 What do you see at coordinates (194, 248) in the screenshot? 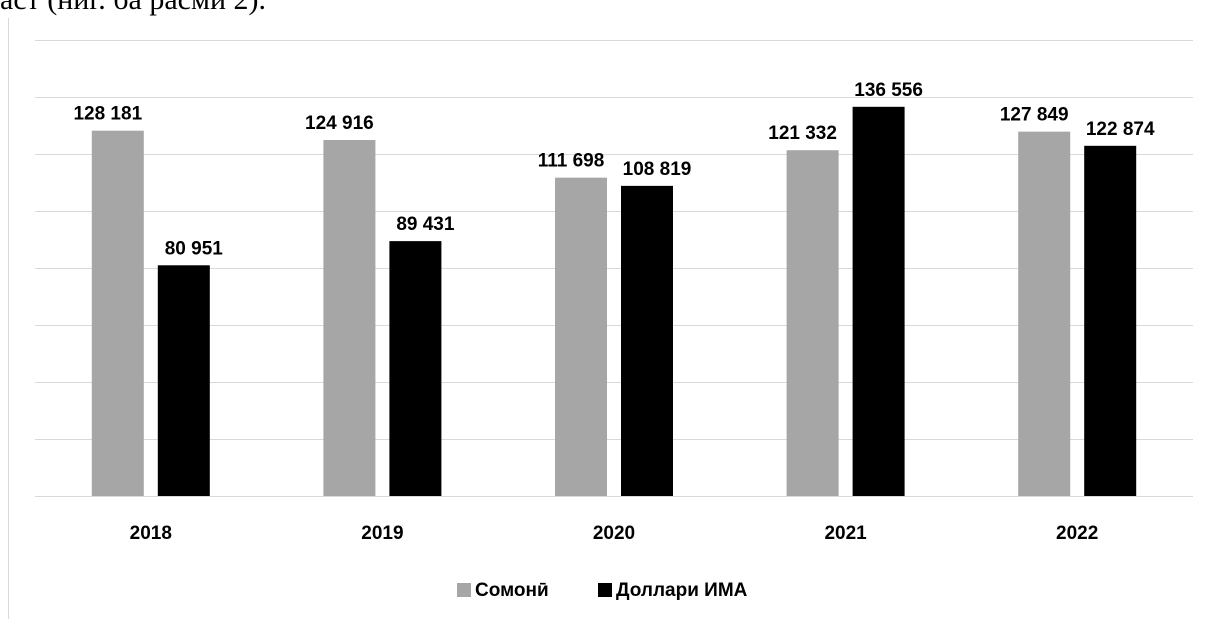
I see `value-label: 80 951` at bounding box center [194, 248].